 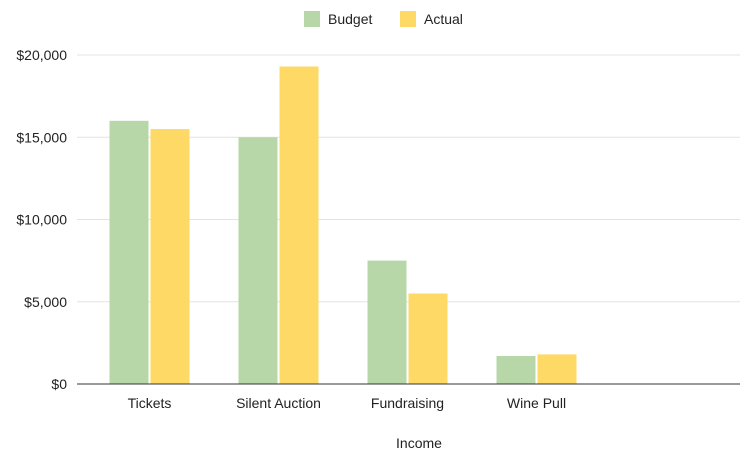 What do you see at coordinates (258, 260) in the screenshot?
I see `bar-budget-silent-auction` at bounding box center [258, 260].